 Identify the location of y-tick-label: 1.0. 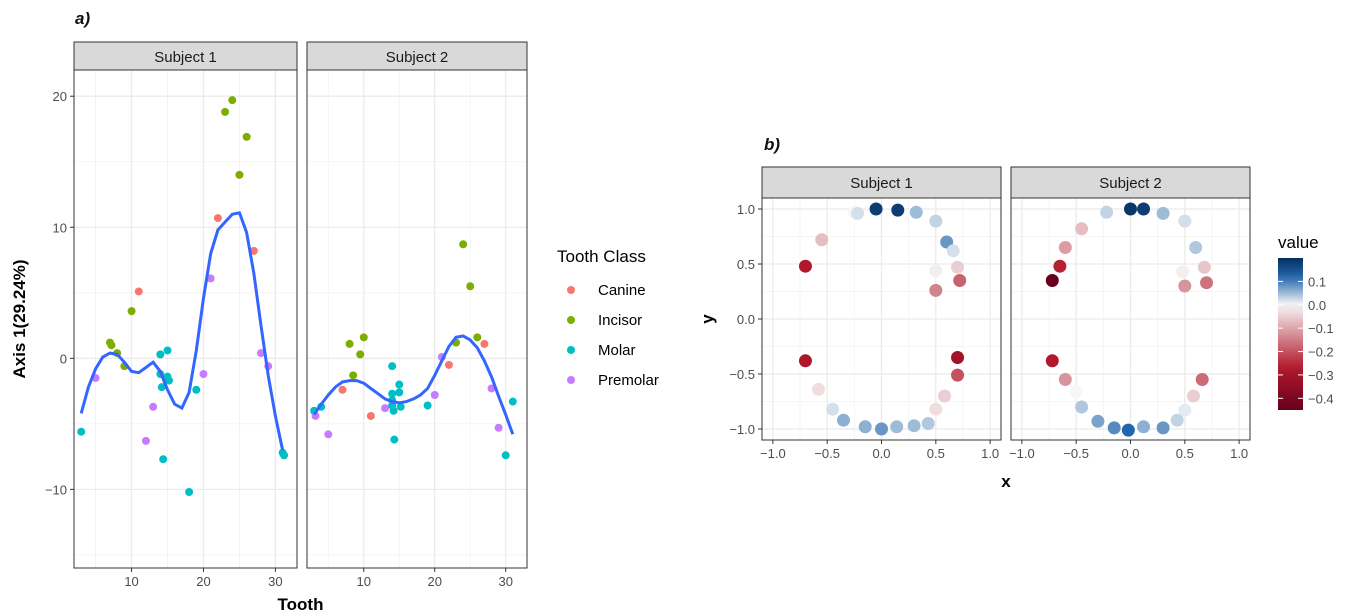
(746, 209).